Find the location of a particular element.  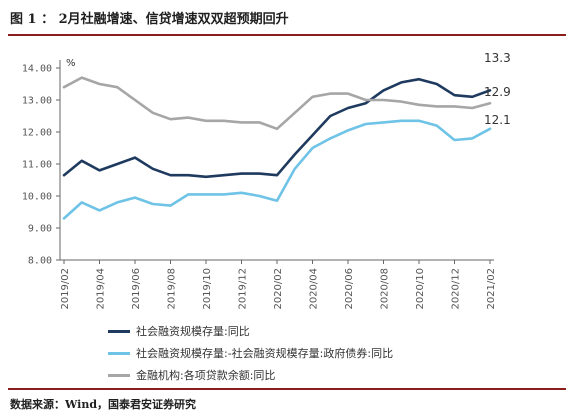

x-tick-label: 2019/06 is located at coordinates (136, 289).